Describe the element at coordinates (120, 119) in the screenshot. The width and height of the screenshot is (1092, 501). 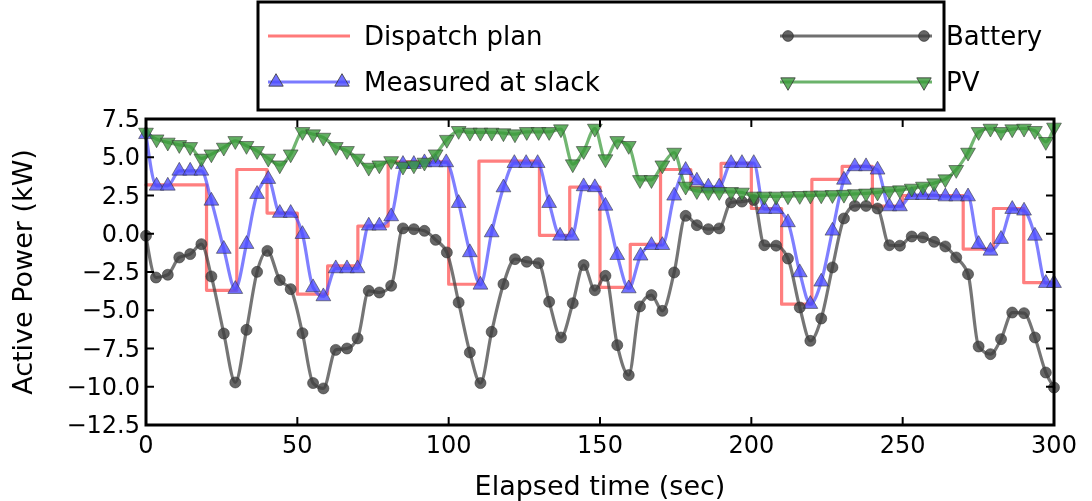
I see `y-tick-label: 7.5` at that location.